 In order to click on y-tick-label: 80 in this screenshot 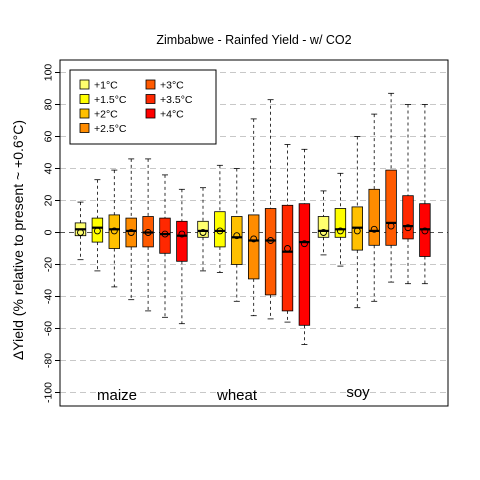, I will do `click(49, 105)`.